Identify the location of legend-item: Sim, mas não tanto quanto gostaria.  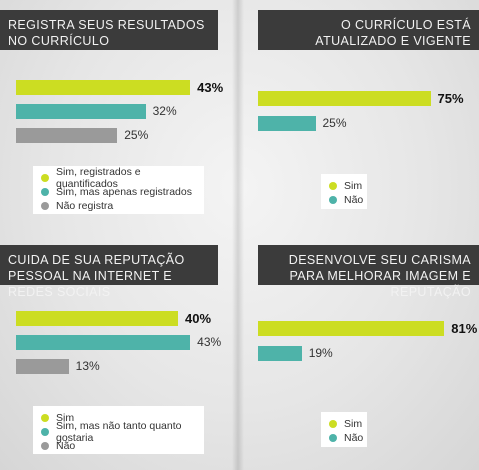
(118, 432).